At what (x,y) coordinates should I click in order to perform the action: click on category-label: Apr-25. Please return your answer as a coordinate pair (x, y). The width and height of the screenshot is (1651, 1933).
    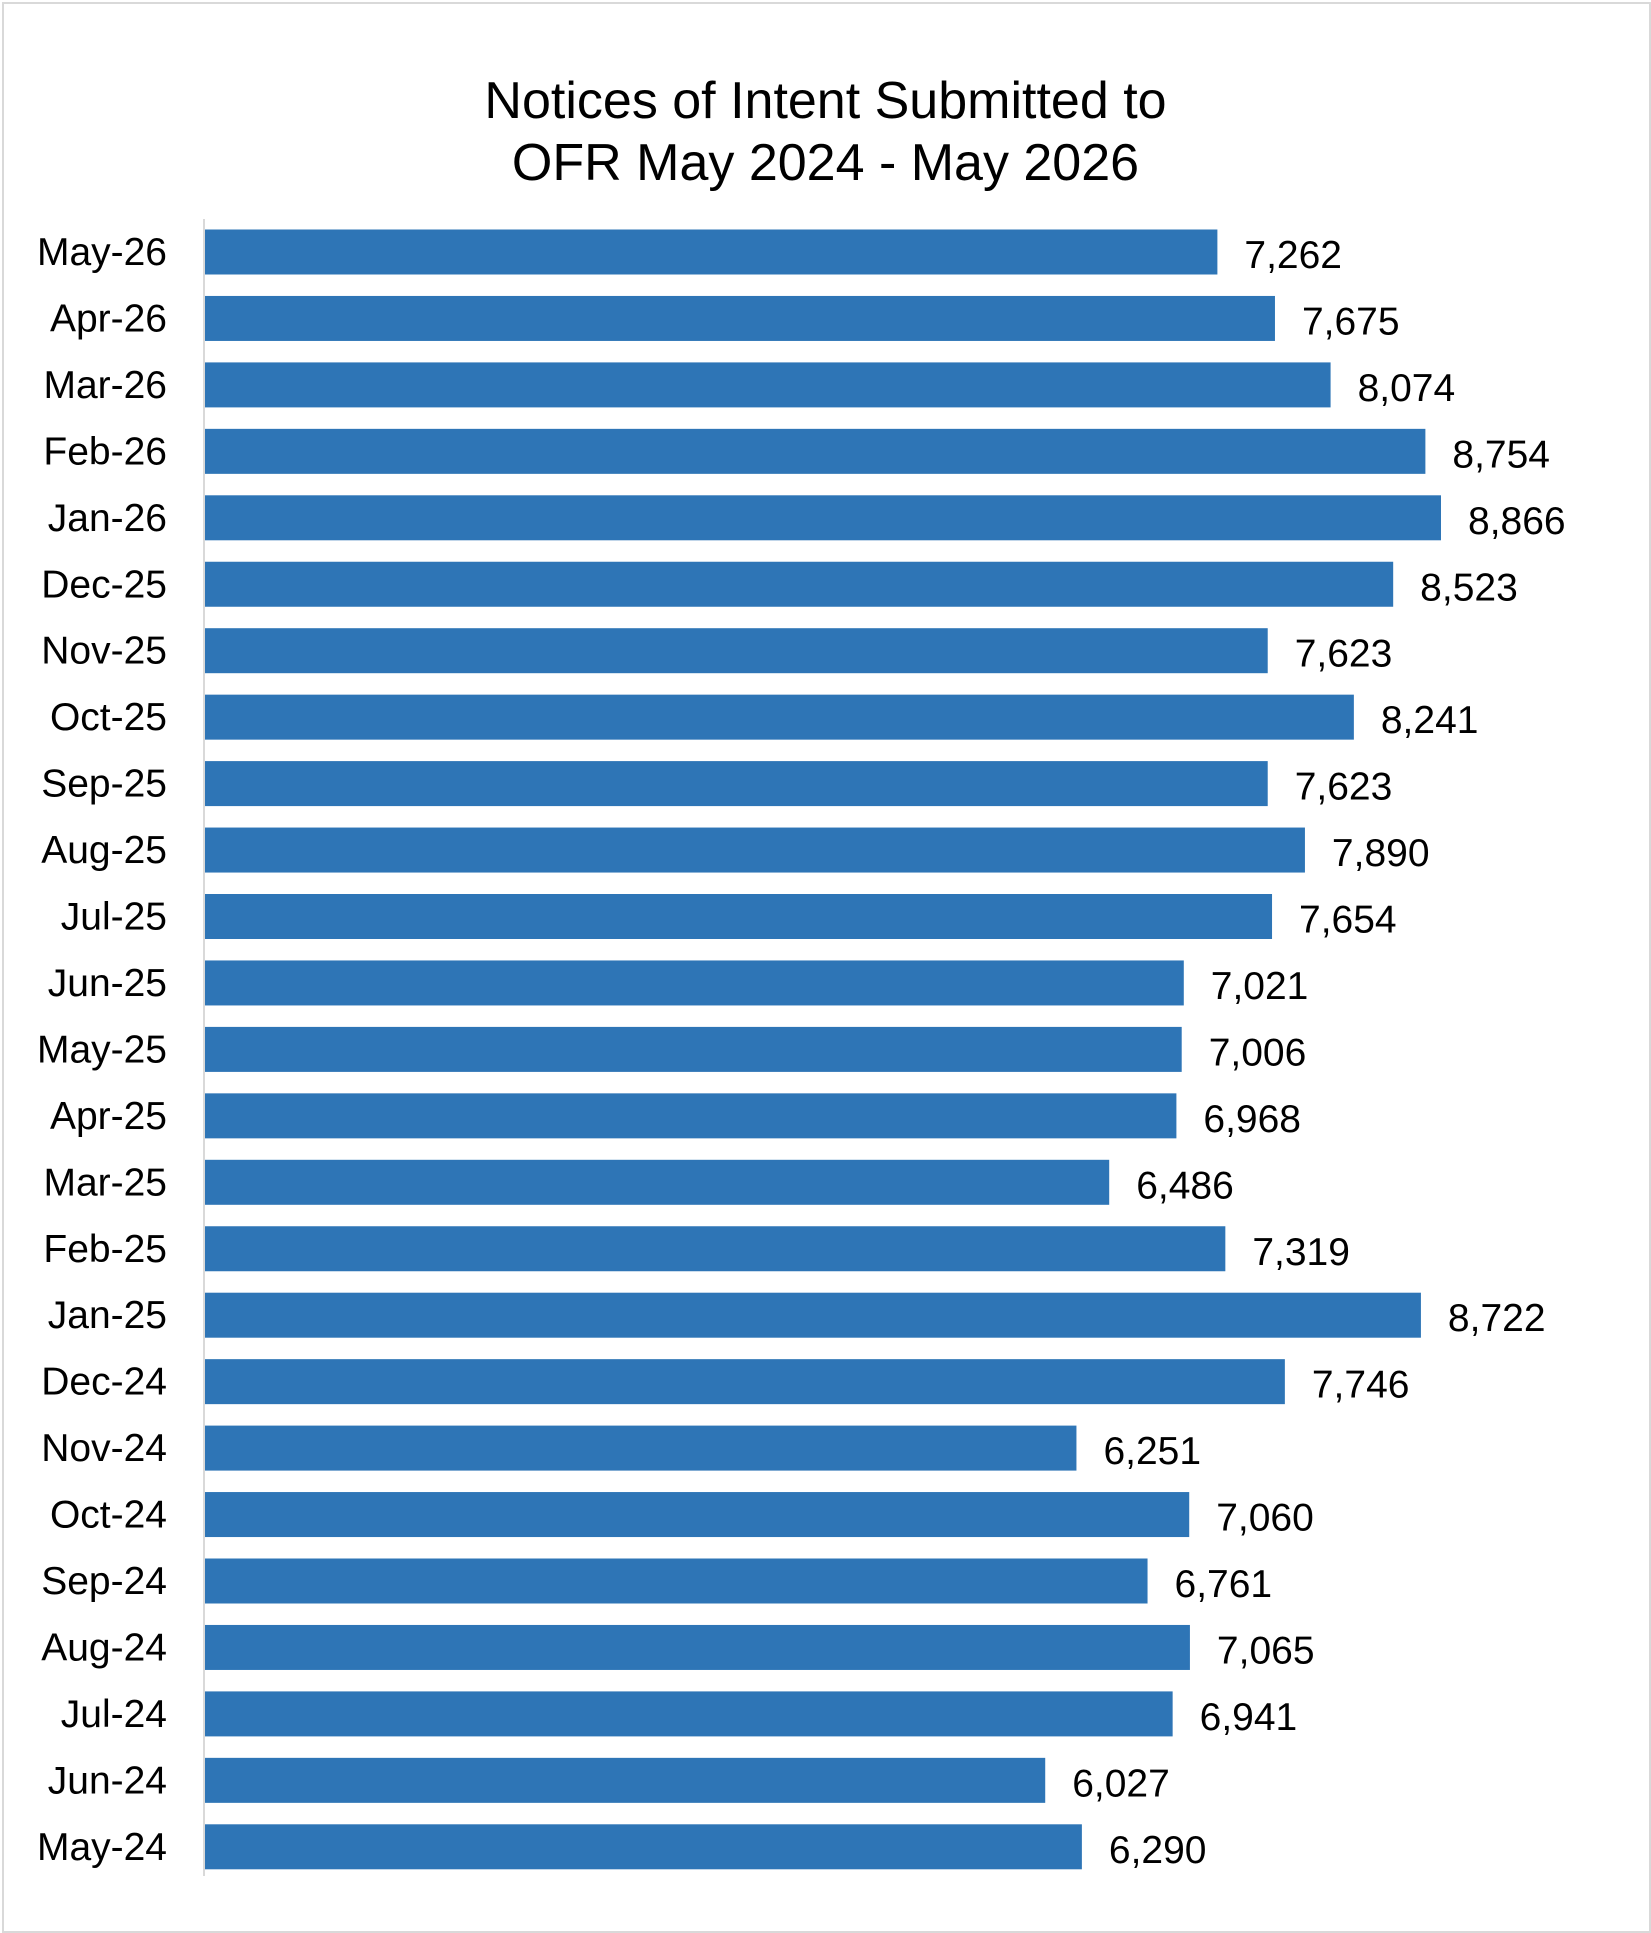
    Looking at the image, I should click on (108, 1116).